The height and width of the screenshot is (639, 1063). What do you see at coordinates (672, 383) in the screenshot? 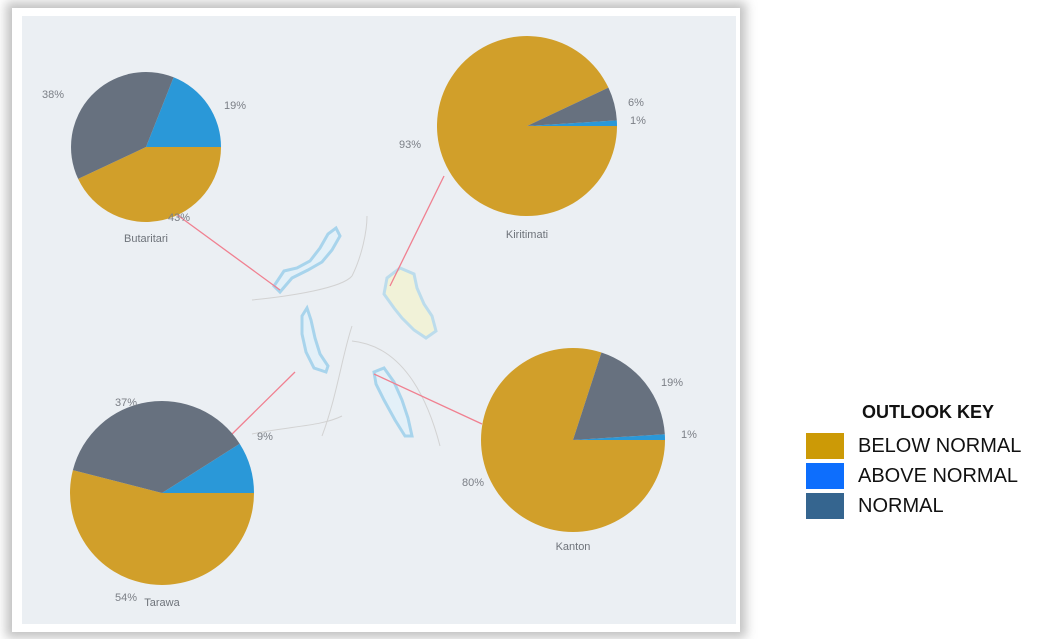
I see `pie-label-kanton-normal: 19%` at bounding box center [672, 383].